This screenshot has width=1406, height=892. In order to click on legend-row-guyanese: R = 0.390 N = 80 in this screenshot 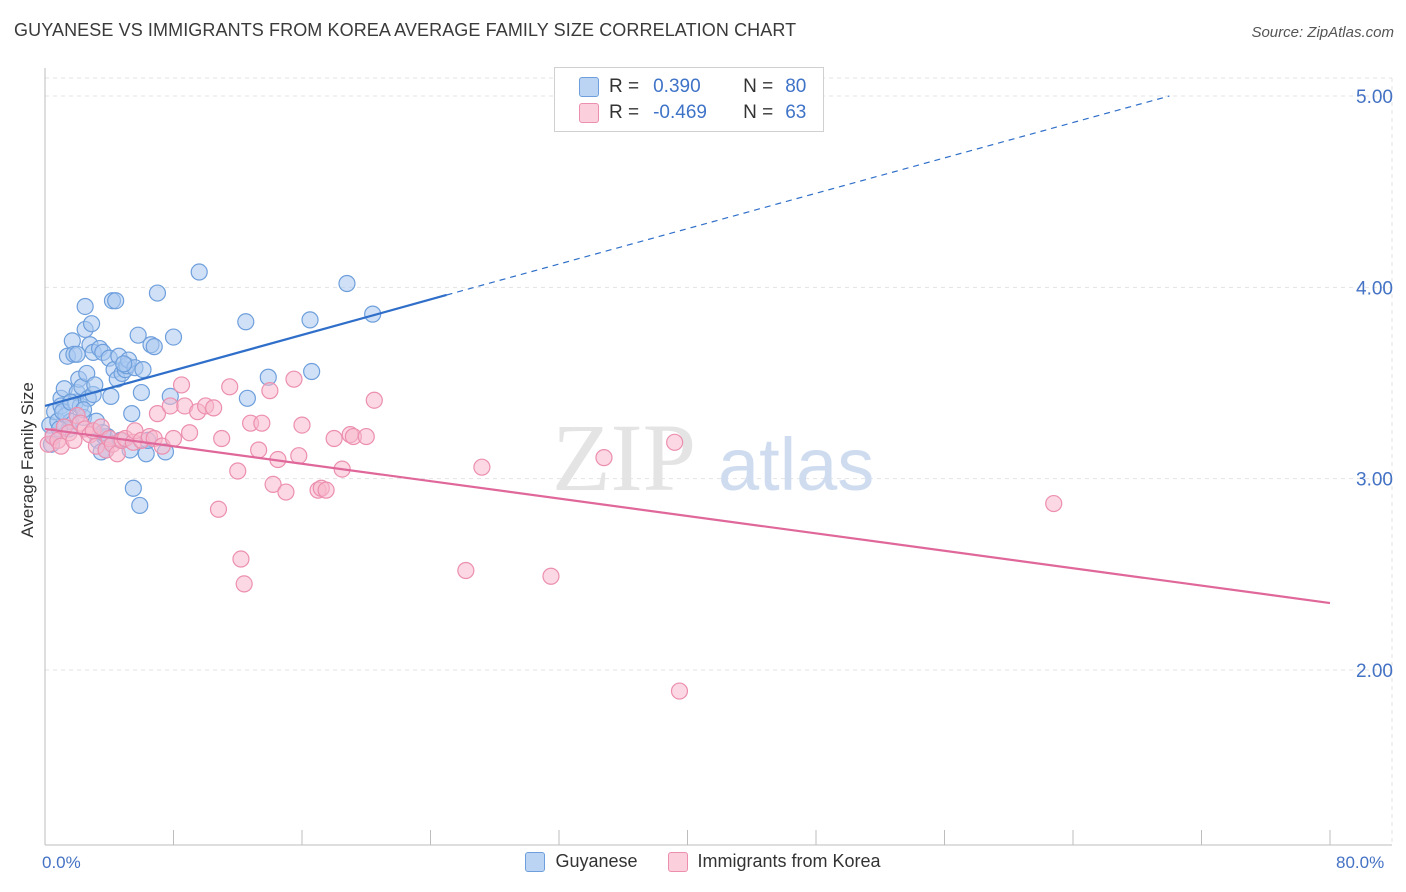, I will do `click(692, 87)`.